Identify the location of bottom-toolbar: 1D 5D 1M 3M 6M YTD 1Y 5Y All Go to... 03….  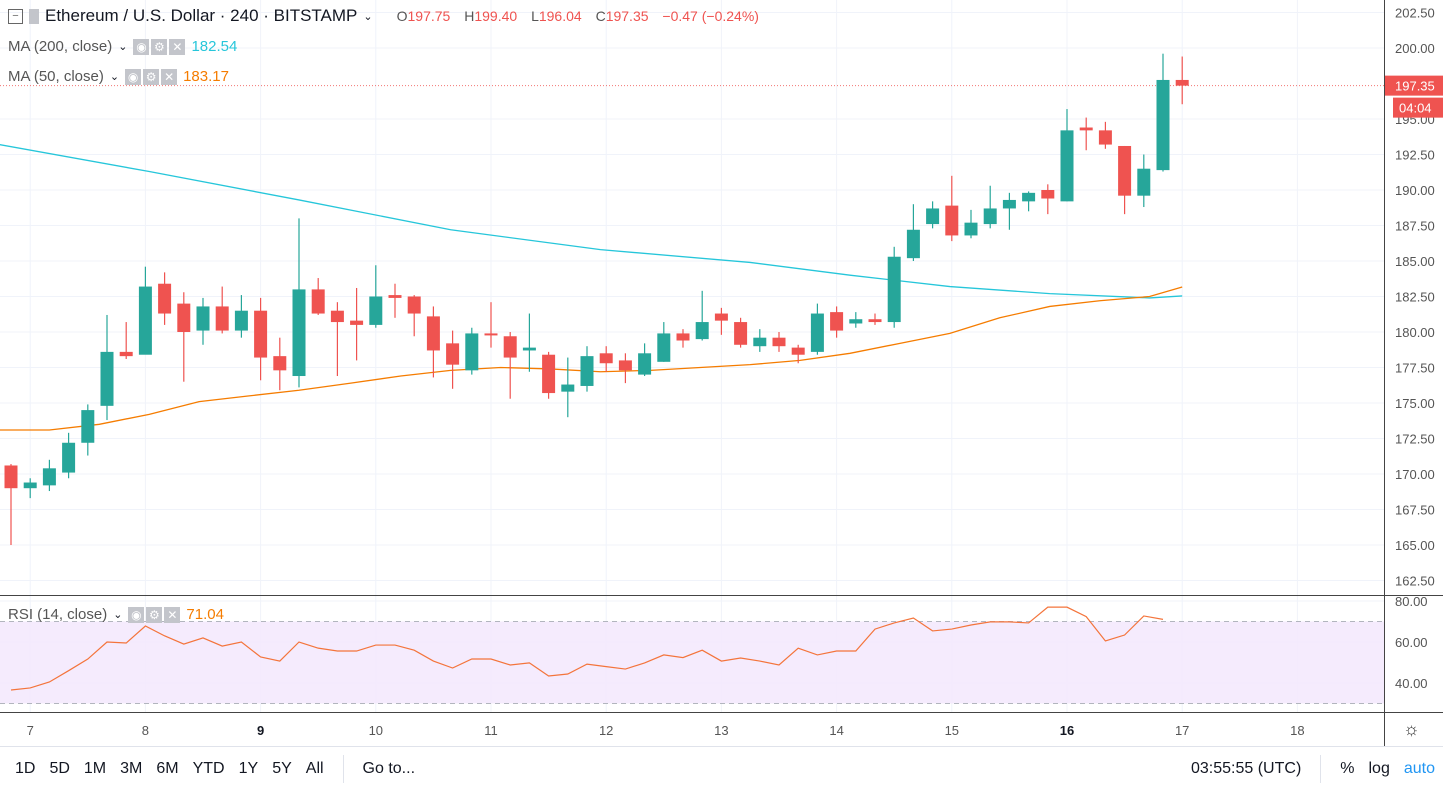
(721, 768).